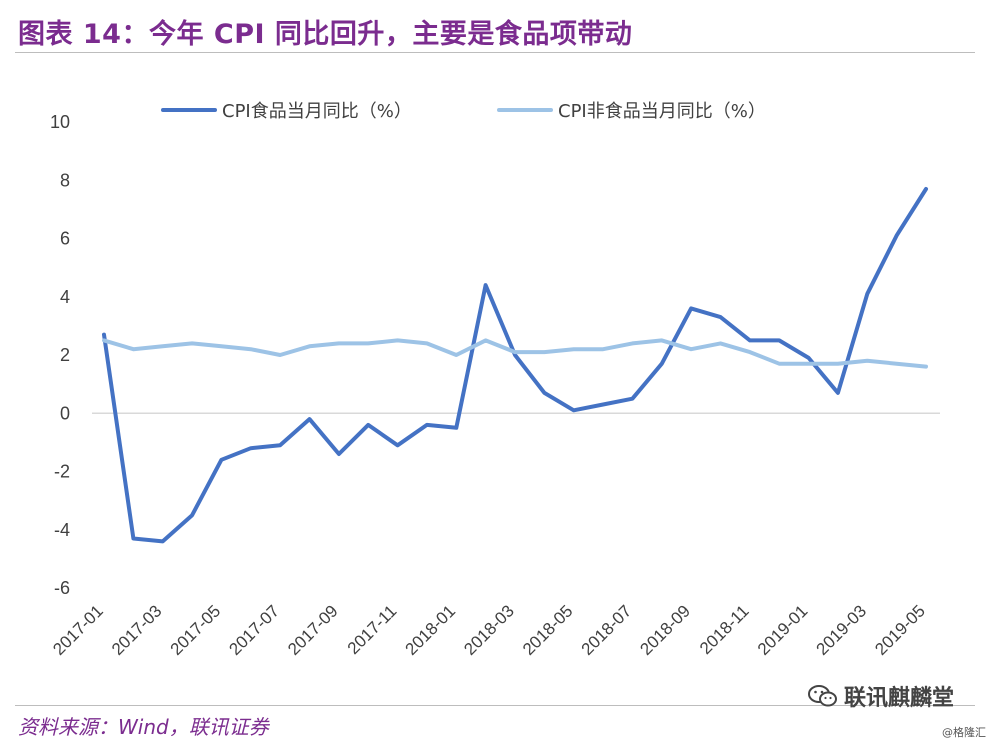 The image size is (1000, 745). Describe the element at coordinates (724, 629) in the screenshot. I see `x-tick-label: 2018-11` at that location.